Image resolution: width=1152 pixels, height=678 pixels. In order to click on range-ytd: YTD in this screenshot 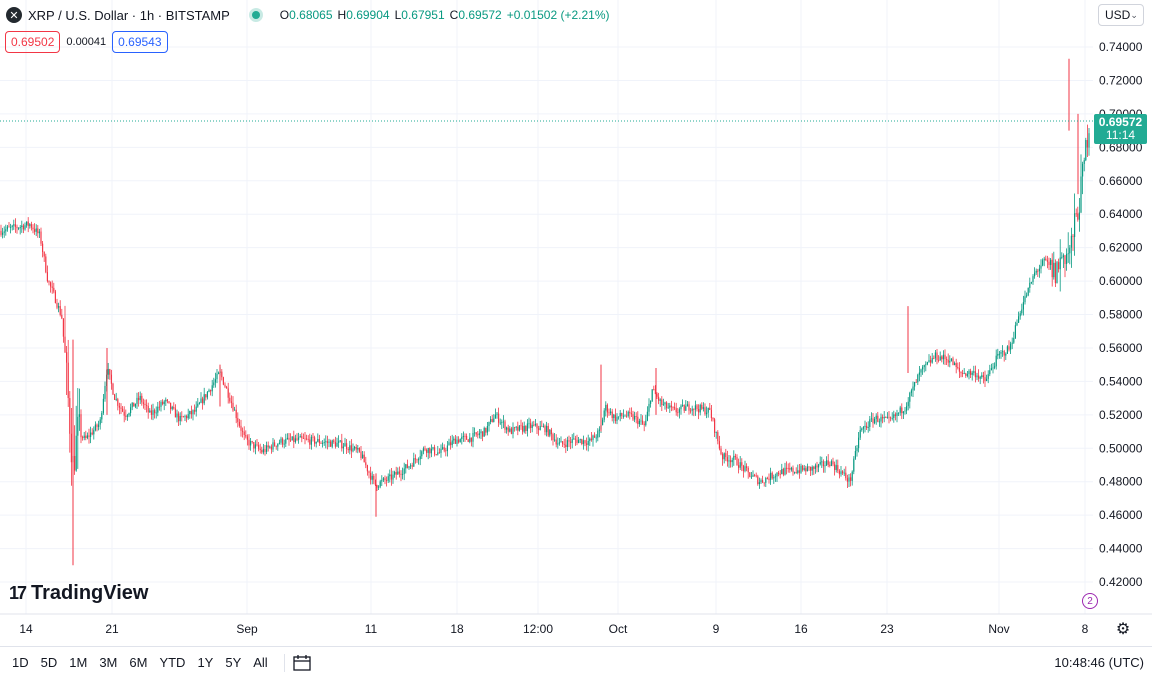, I will do `click(172, 662)`.